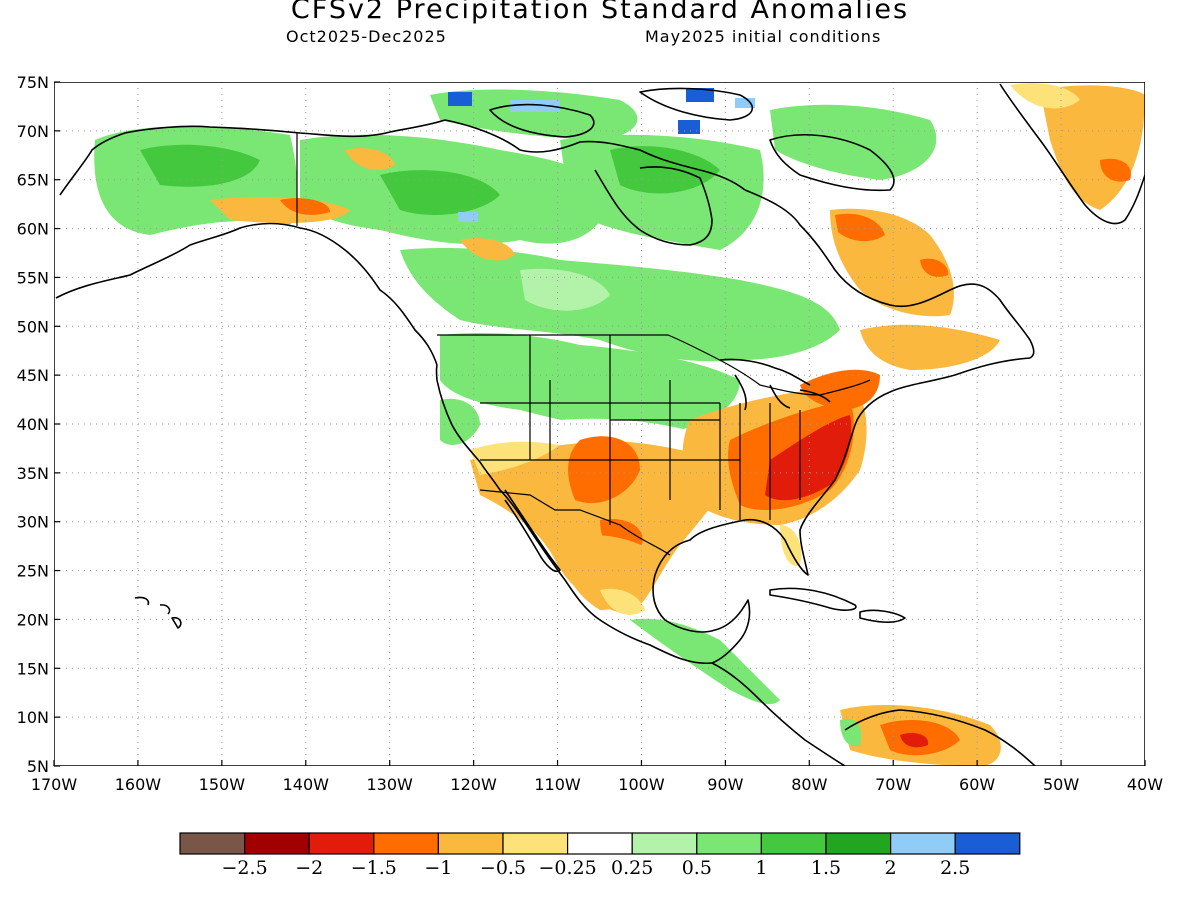  What do you see at coordinates (33, 131) in the screenshot?
I see `latitude-label: 70N` at bounding box center [33, 131].